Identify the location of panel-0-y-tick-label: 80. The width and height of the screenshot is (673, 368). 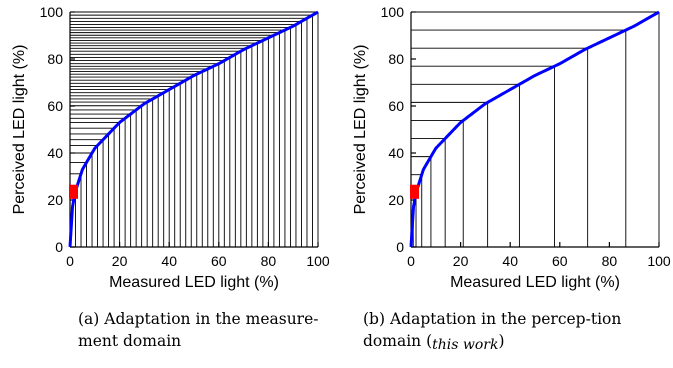
(55, 59).